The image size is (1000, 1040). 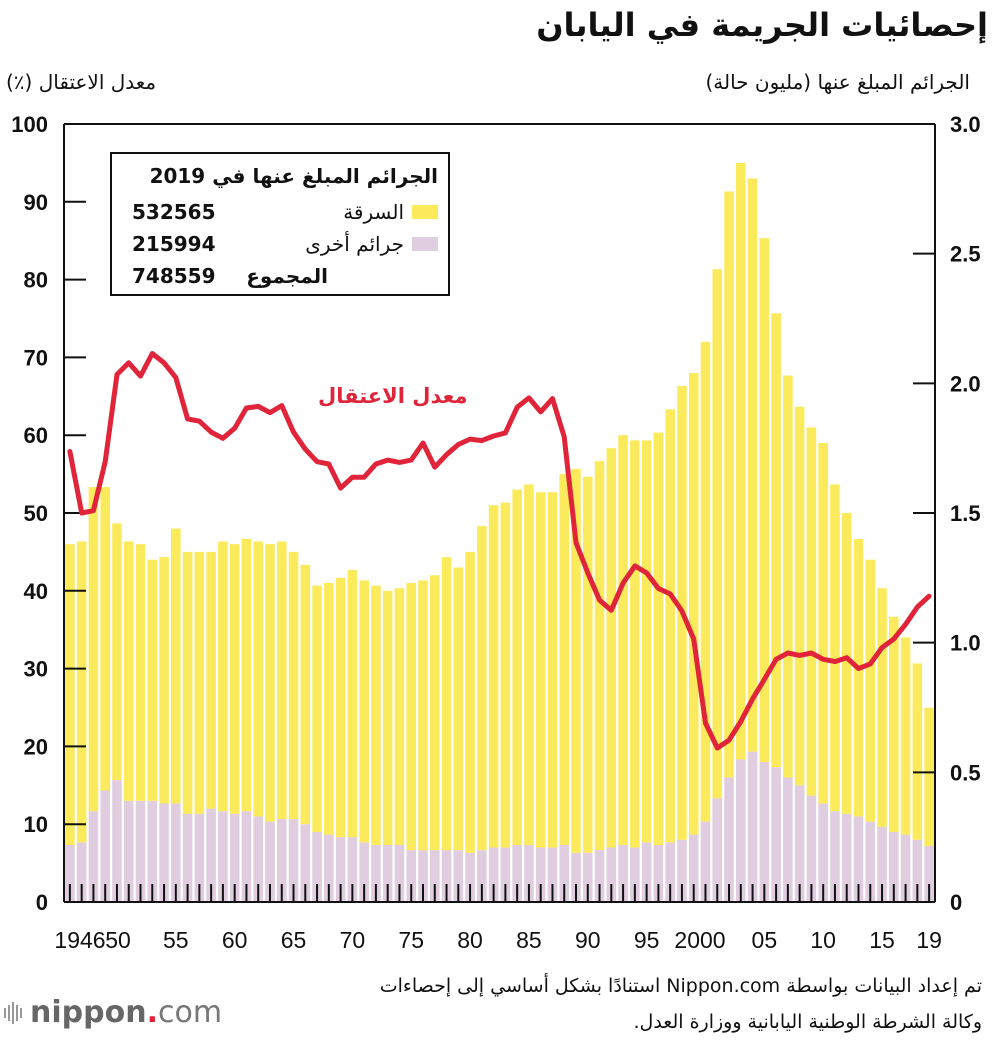 What do you see at coordinates (764, 831) in the screenshot?
I see `bar-other-2005` at bounding box center [764, 831].